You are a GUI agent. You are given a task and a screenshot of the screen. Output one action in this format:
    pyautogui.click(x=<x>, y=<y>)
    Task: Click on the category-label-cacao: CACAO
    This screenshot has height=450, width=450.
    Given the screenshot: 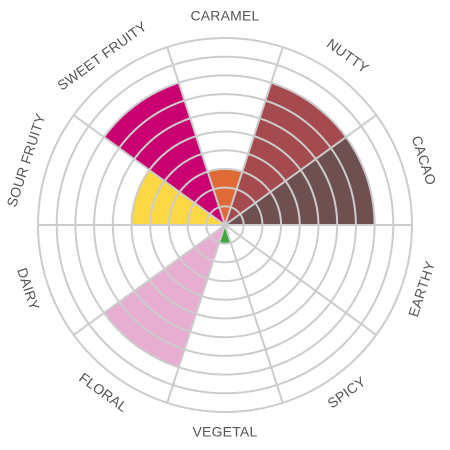 What is the action you would take?
    pyautogui.click(x=424, y=160)
    